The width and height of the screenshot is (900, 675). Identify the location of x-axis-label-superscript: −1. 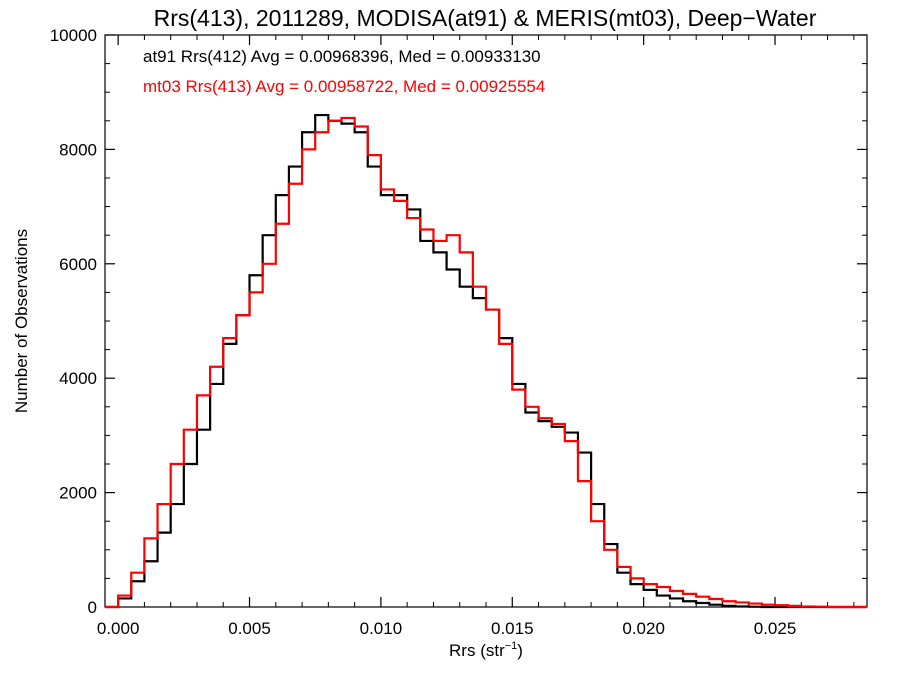
(511, 646).